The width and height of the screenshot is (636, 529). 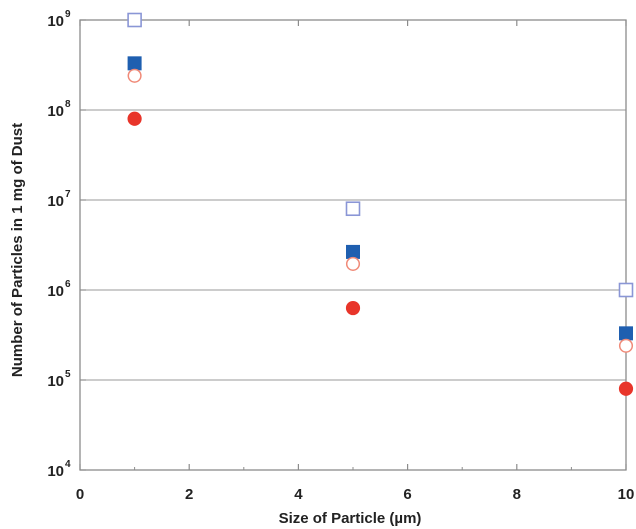 What do you see at coordinates (407, 494) in the screenshot?
I see `x-tick-label-3: 6` at bounding box center [407, 494].